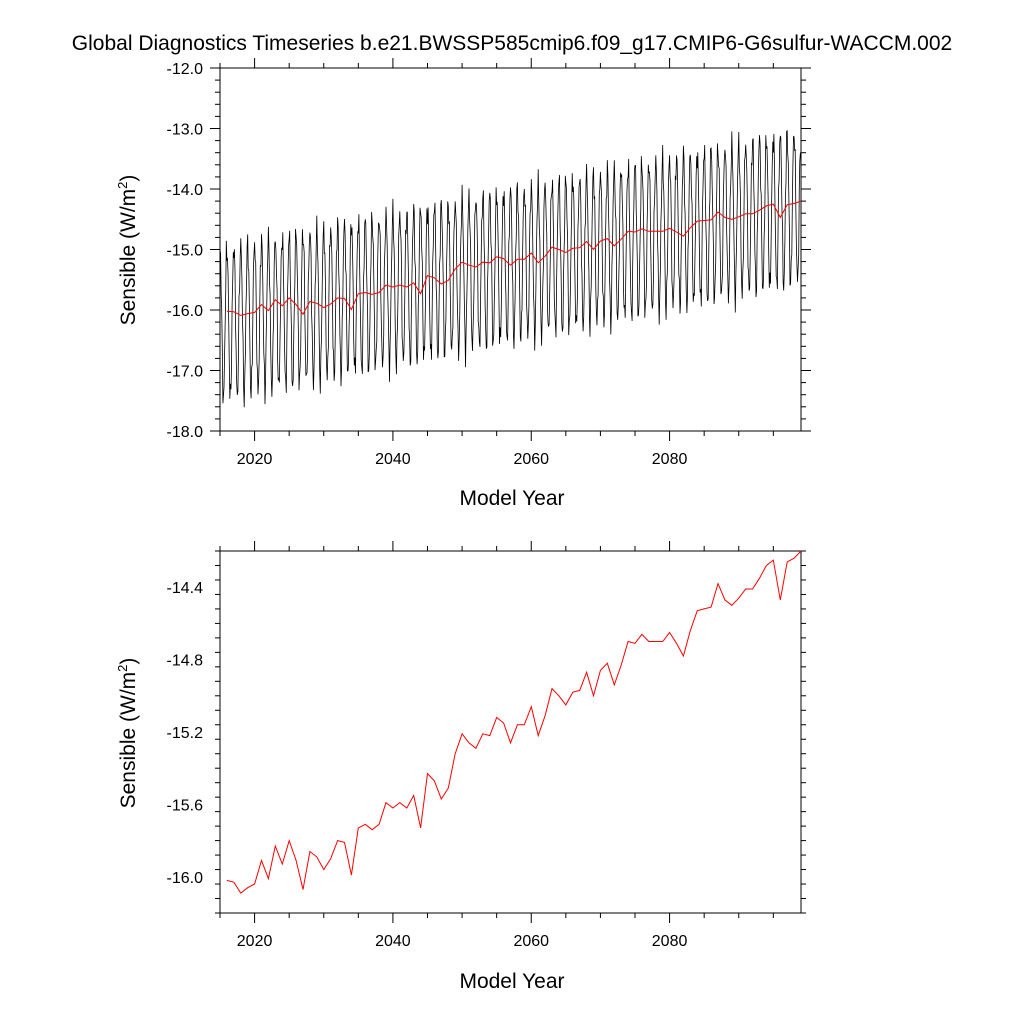 This screenshot has width=1024, height=1024. What do you see at coordinates (185, 190) in the screenshot?
I see `top-y-tick-label: -14.0` at bounding box center [185, 190].